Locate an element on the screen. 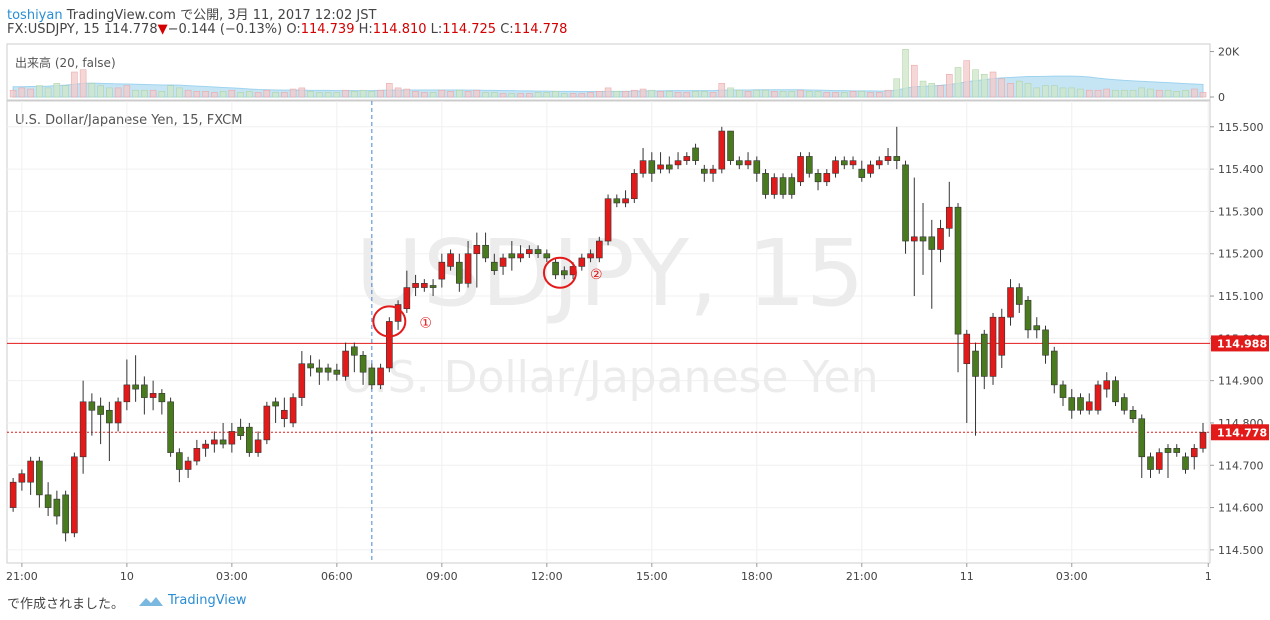 The image size is (1270, 620). open: 114.739 is located at coordinates (327, 29).